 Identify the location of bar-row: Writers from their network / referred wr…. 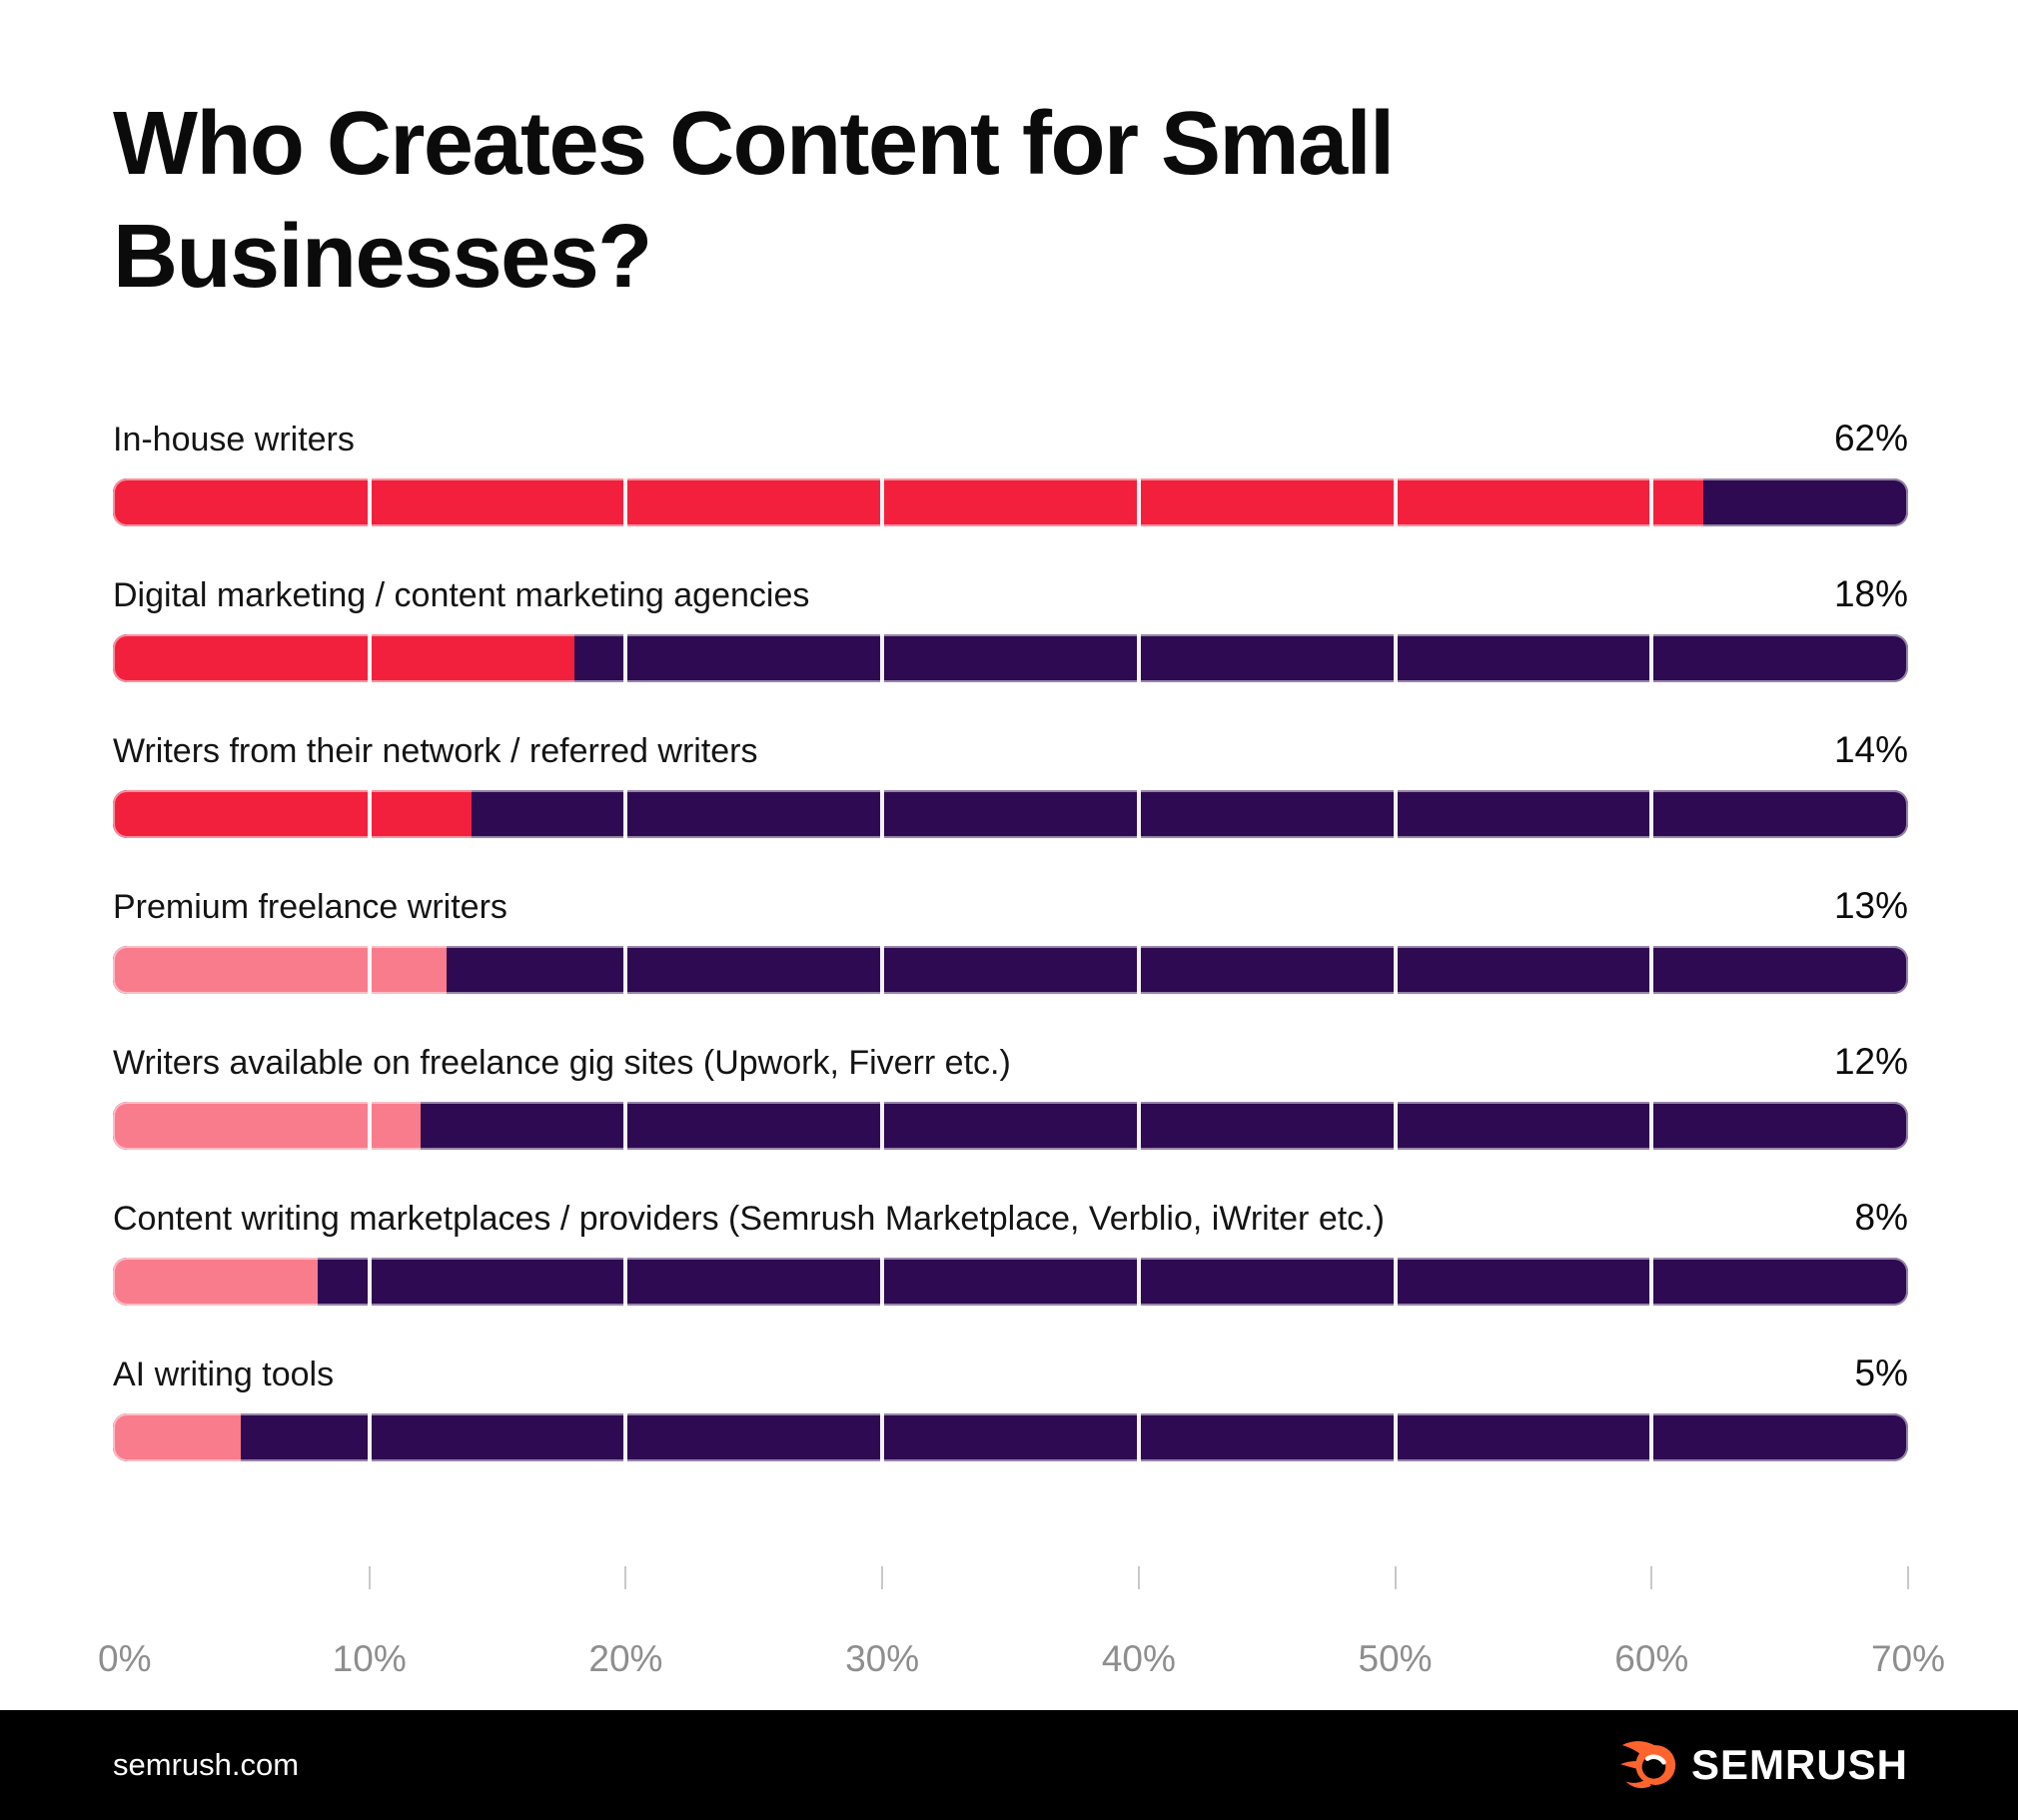
(1010, 782).